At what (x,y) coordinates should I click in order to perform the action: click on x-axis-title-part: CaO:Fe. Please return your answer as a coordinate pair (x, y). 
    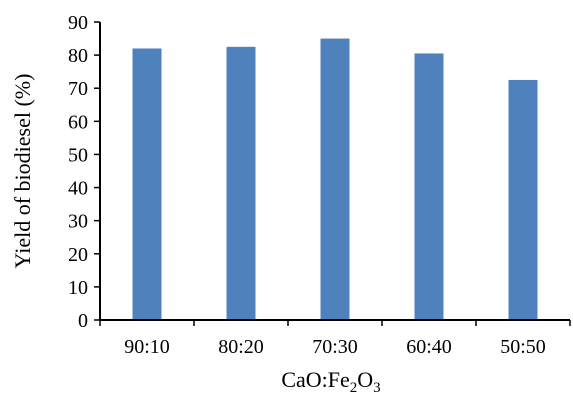
    Looking at the image, I should click on (315, 379).